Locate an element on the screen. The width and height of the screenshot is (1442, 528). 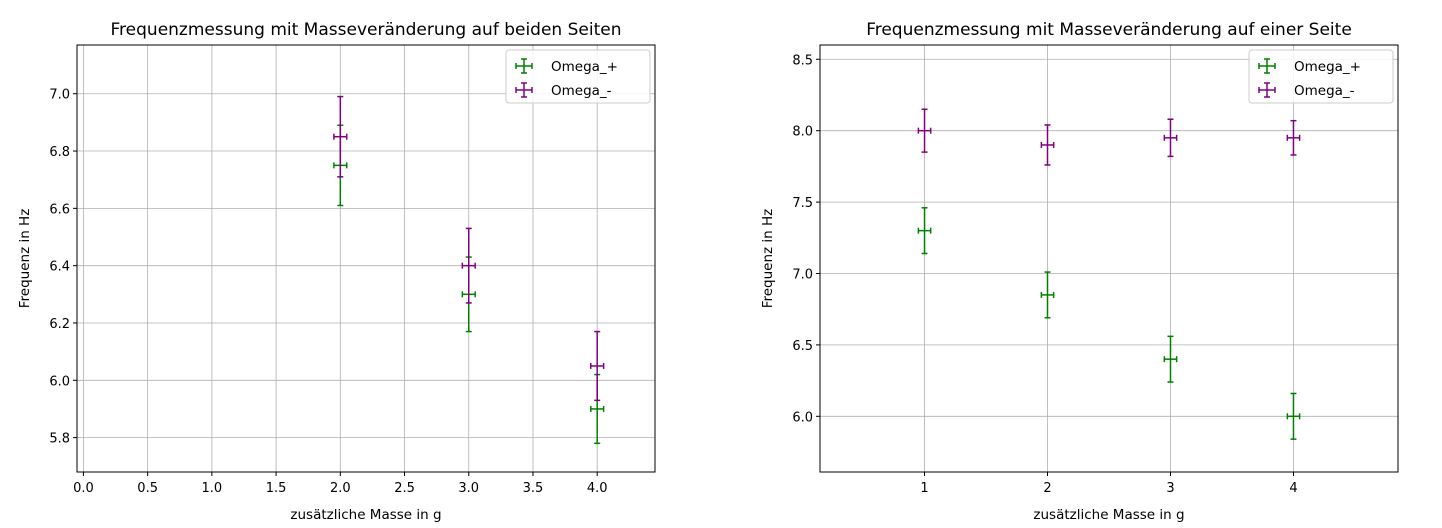
y-tick-label: 7.5 is located at coordinates (802, 203).